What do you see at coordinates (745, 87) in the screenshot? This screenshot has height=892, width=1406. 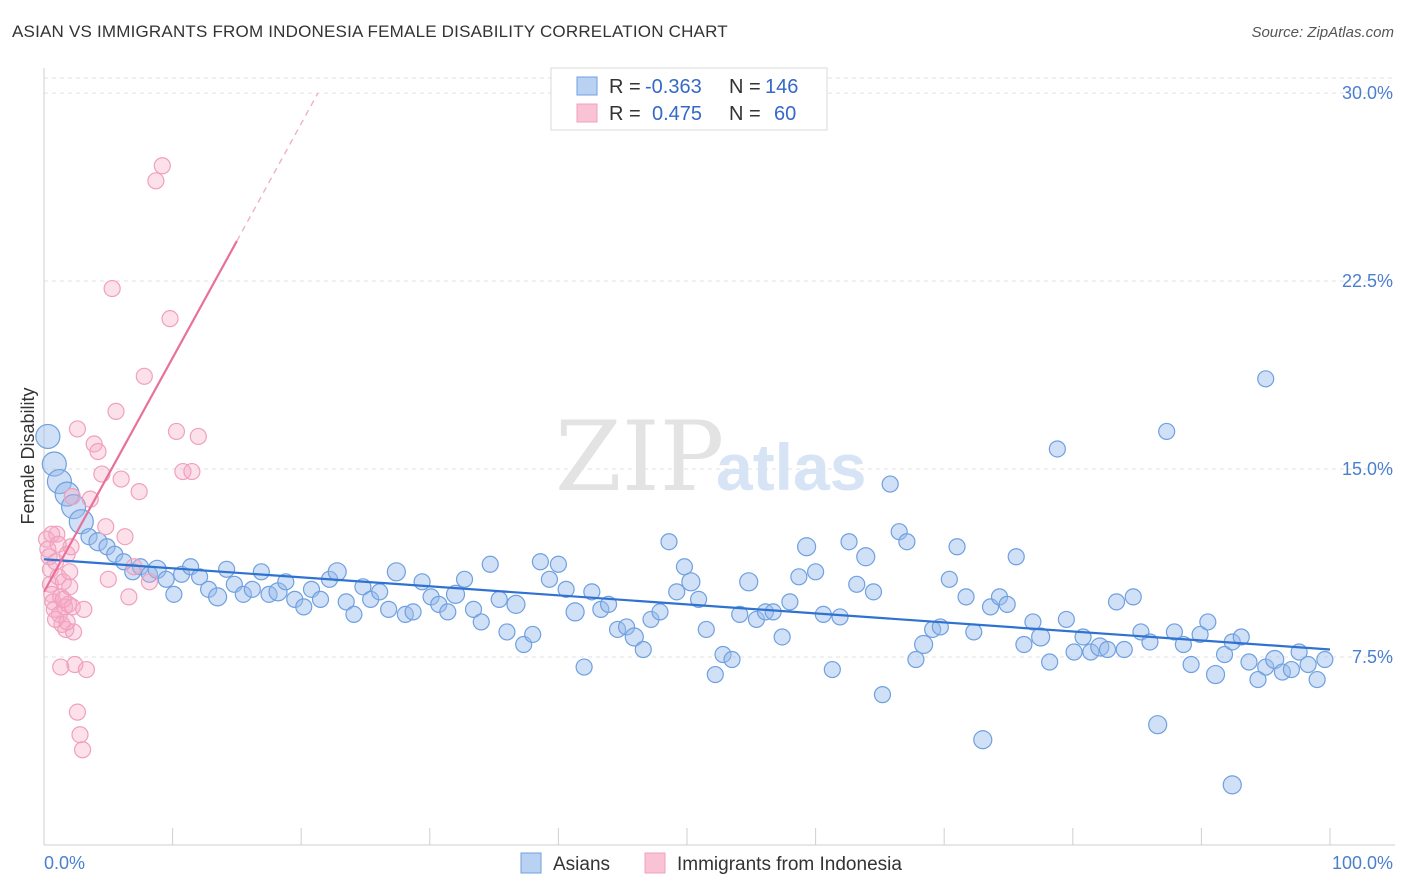 I see `legend-n-label-1: N =` at bounding box center [745, 87].